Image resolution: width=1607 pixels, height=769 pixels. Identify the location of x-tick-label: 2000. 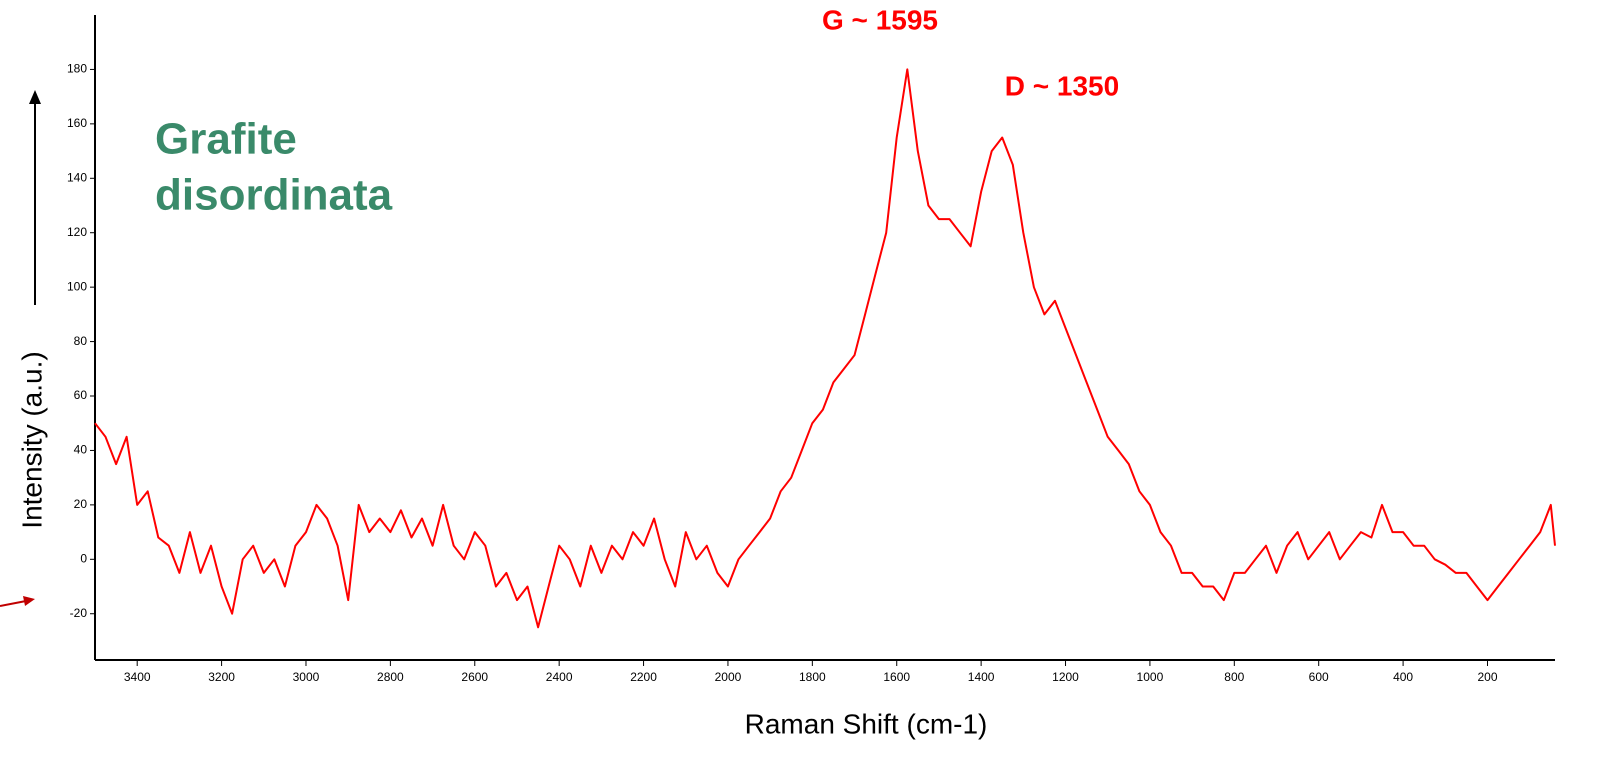
(728, 677).